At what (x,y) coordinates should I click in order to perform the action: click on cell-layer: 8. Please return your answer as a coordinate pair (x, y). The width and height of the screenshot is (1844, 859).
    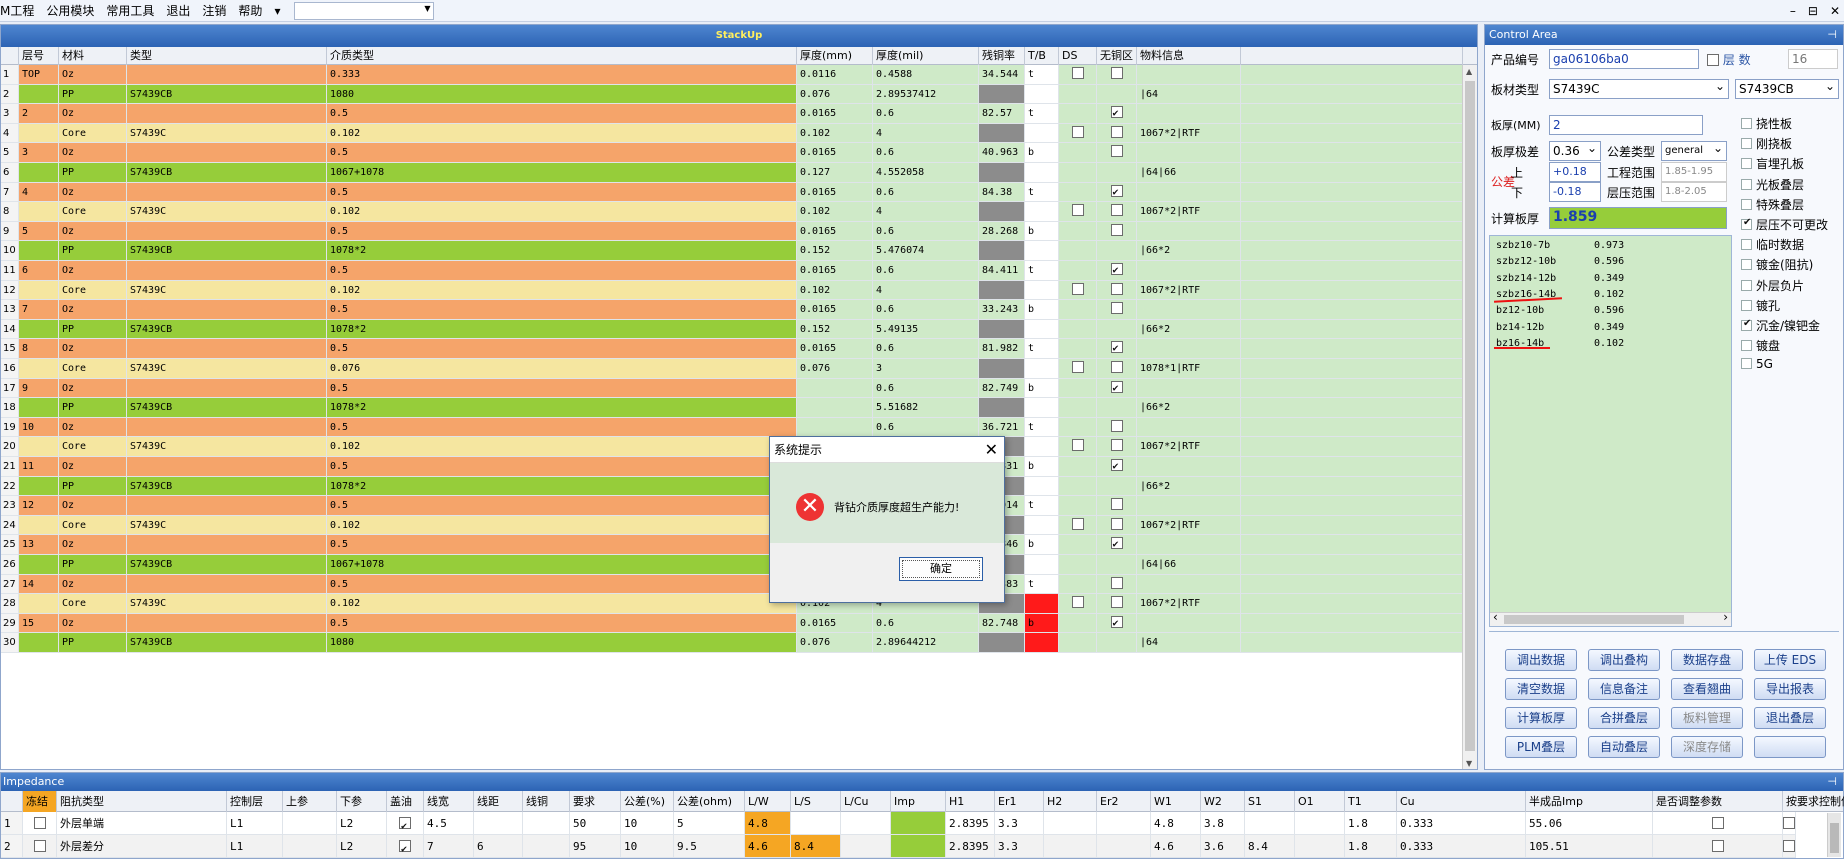
    Looking at the image, I should click on (39, 349).